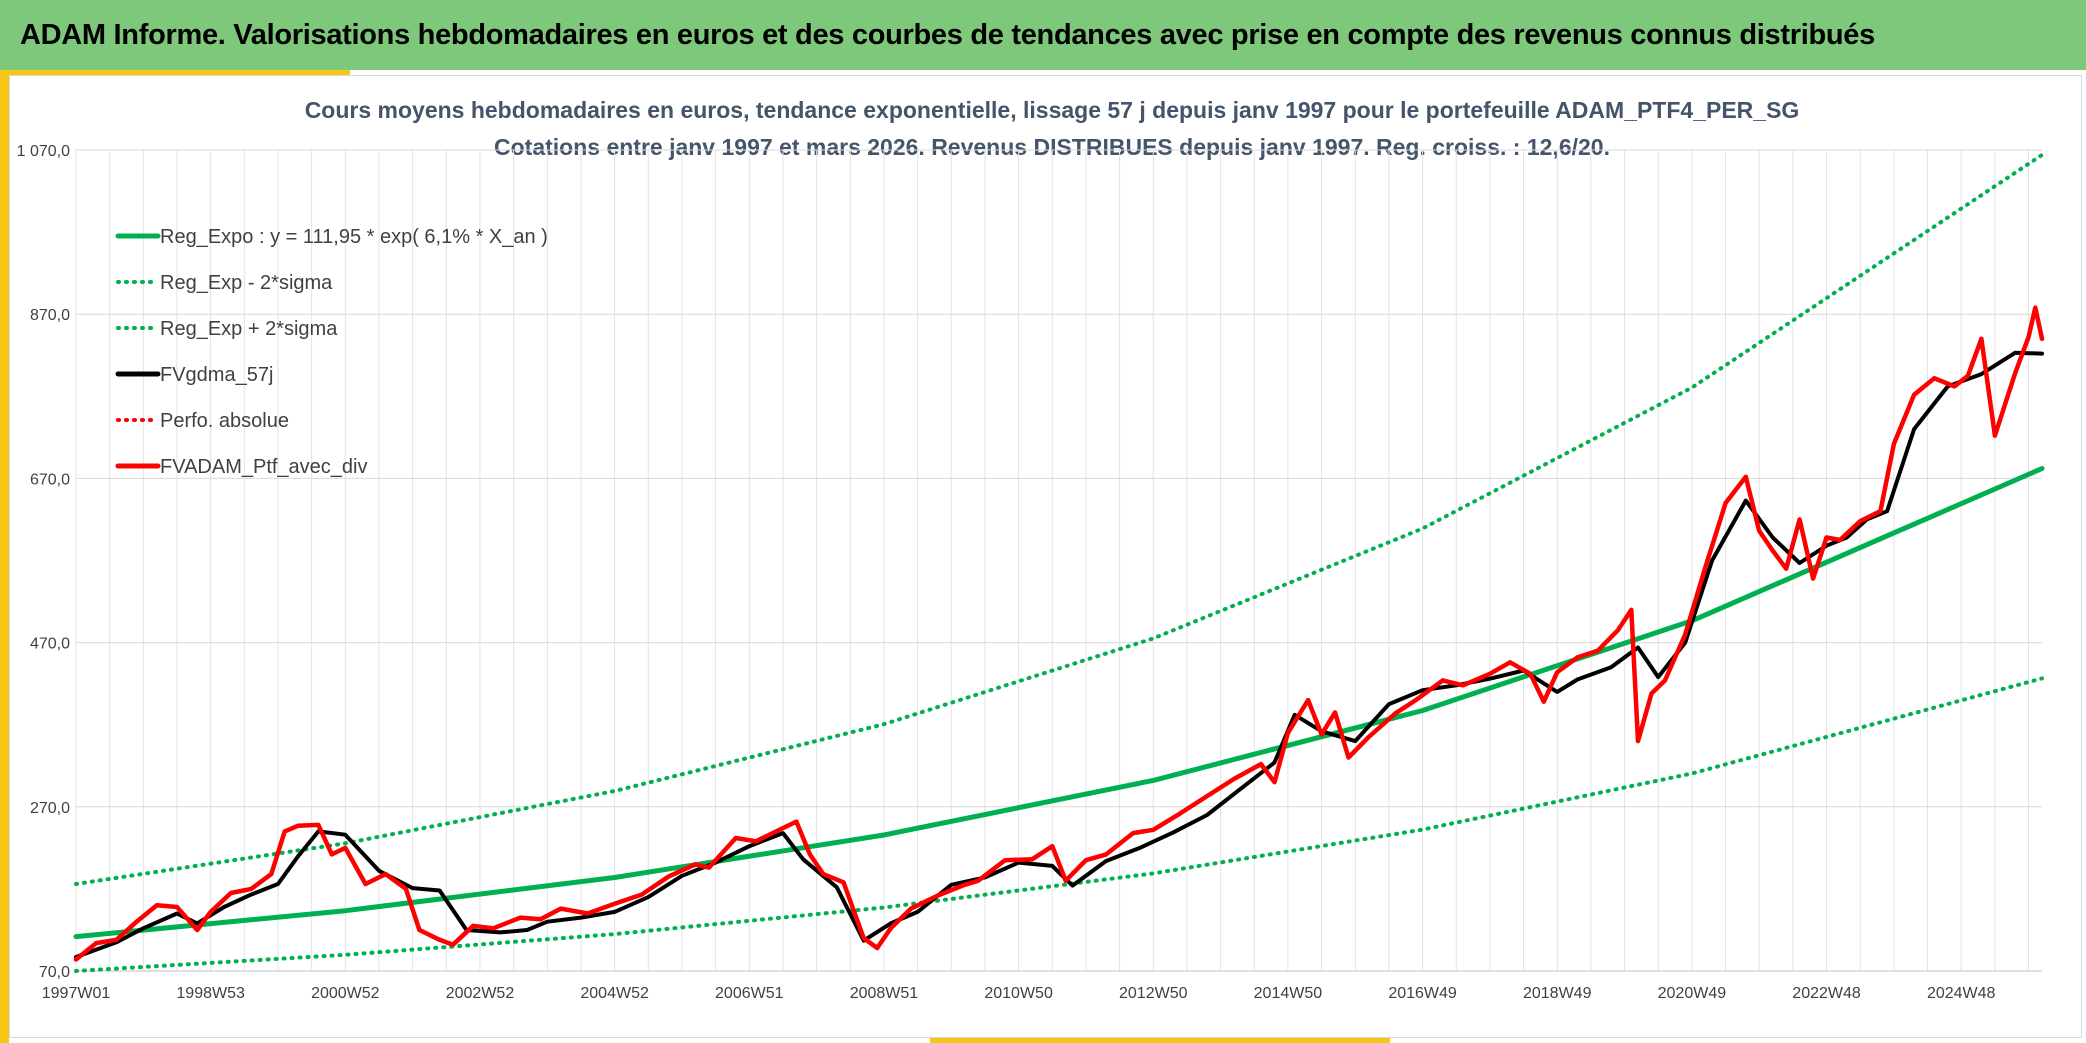 The image size is (2086, 1043). What do you see at coordinates (43, 562) in the screenshot?
I see `y-axis: 70,0 270,0 470,0 670,0 870,0 1 070,0` at bounding box center [43, 562].